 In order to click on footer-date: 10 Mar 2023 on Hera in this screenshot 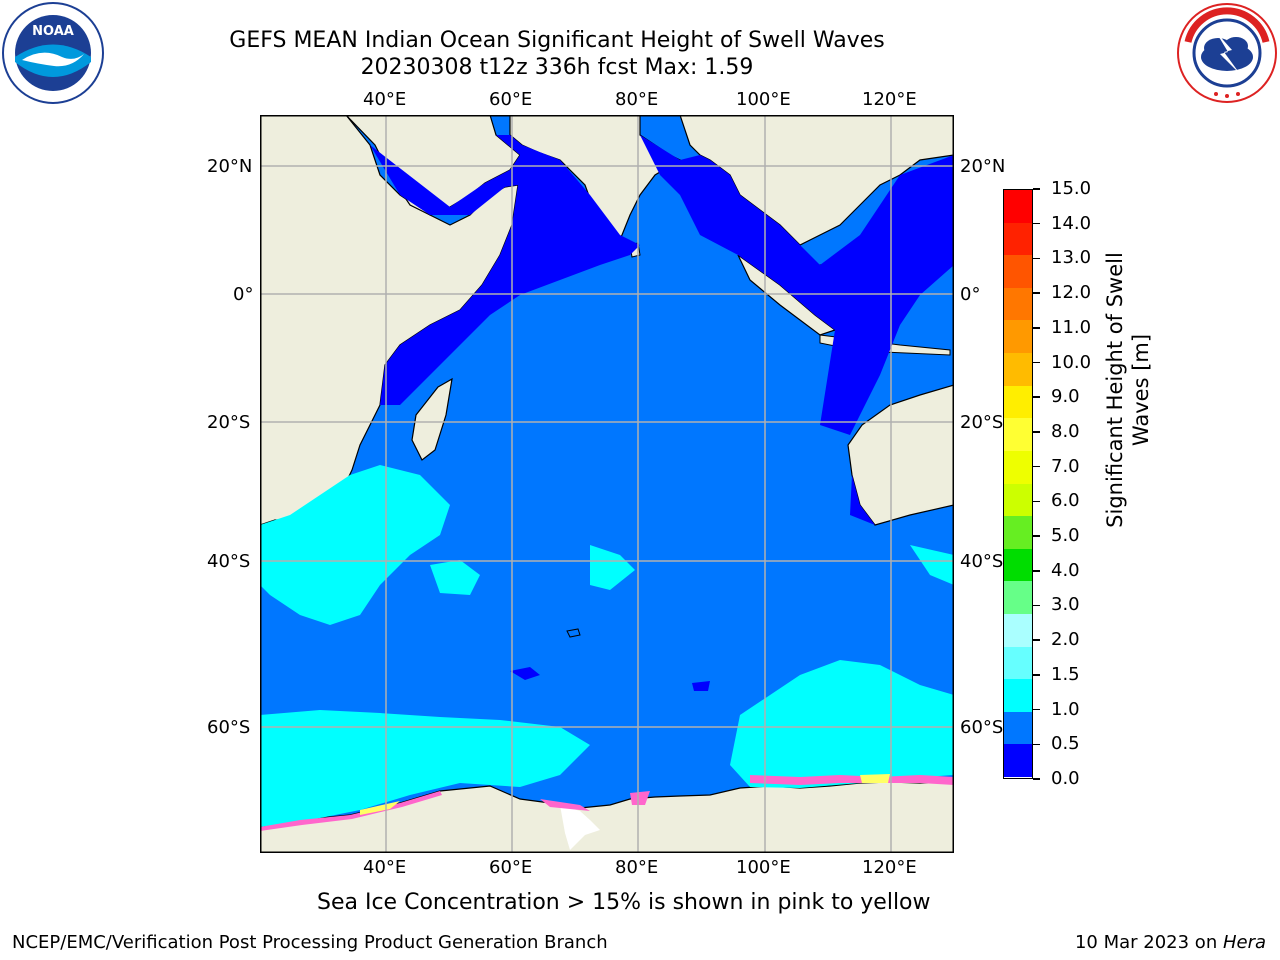, I will do `click(1170, 942)`.